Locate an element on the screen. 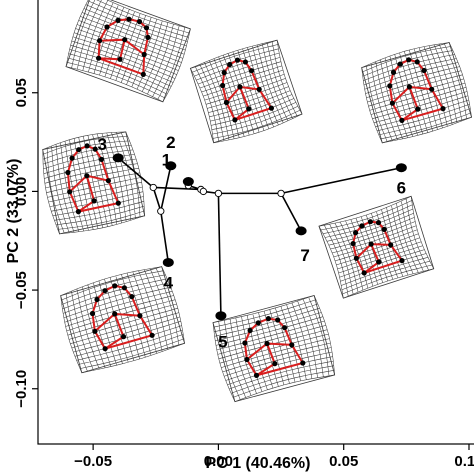 Image resolution: width=474 pixels, height=474 pixels. x-tick-label: 0.00 is located at coordinates (218, 461).